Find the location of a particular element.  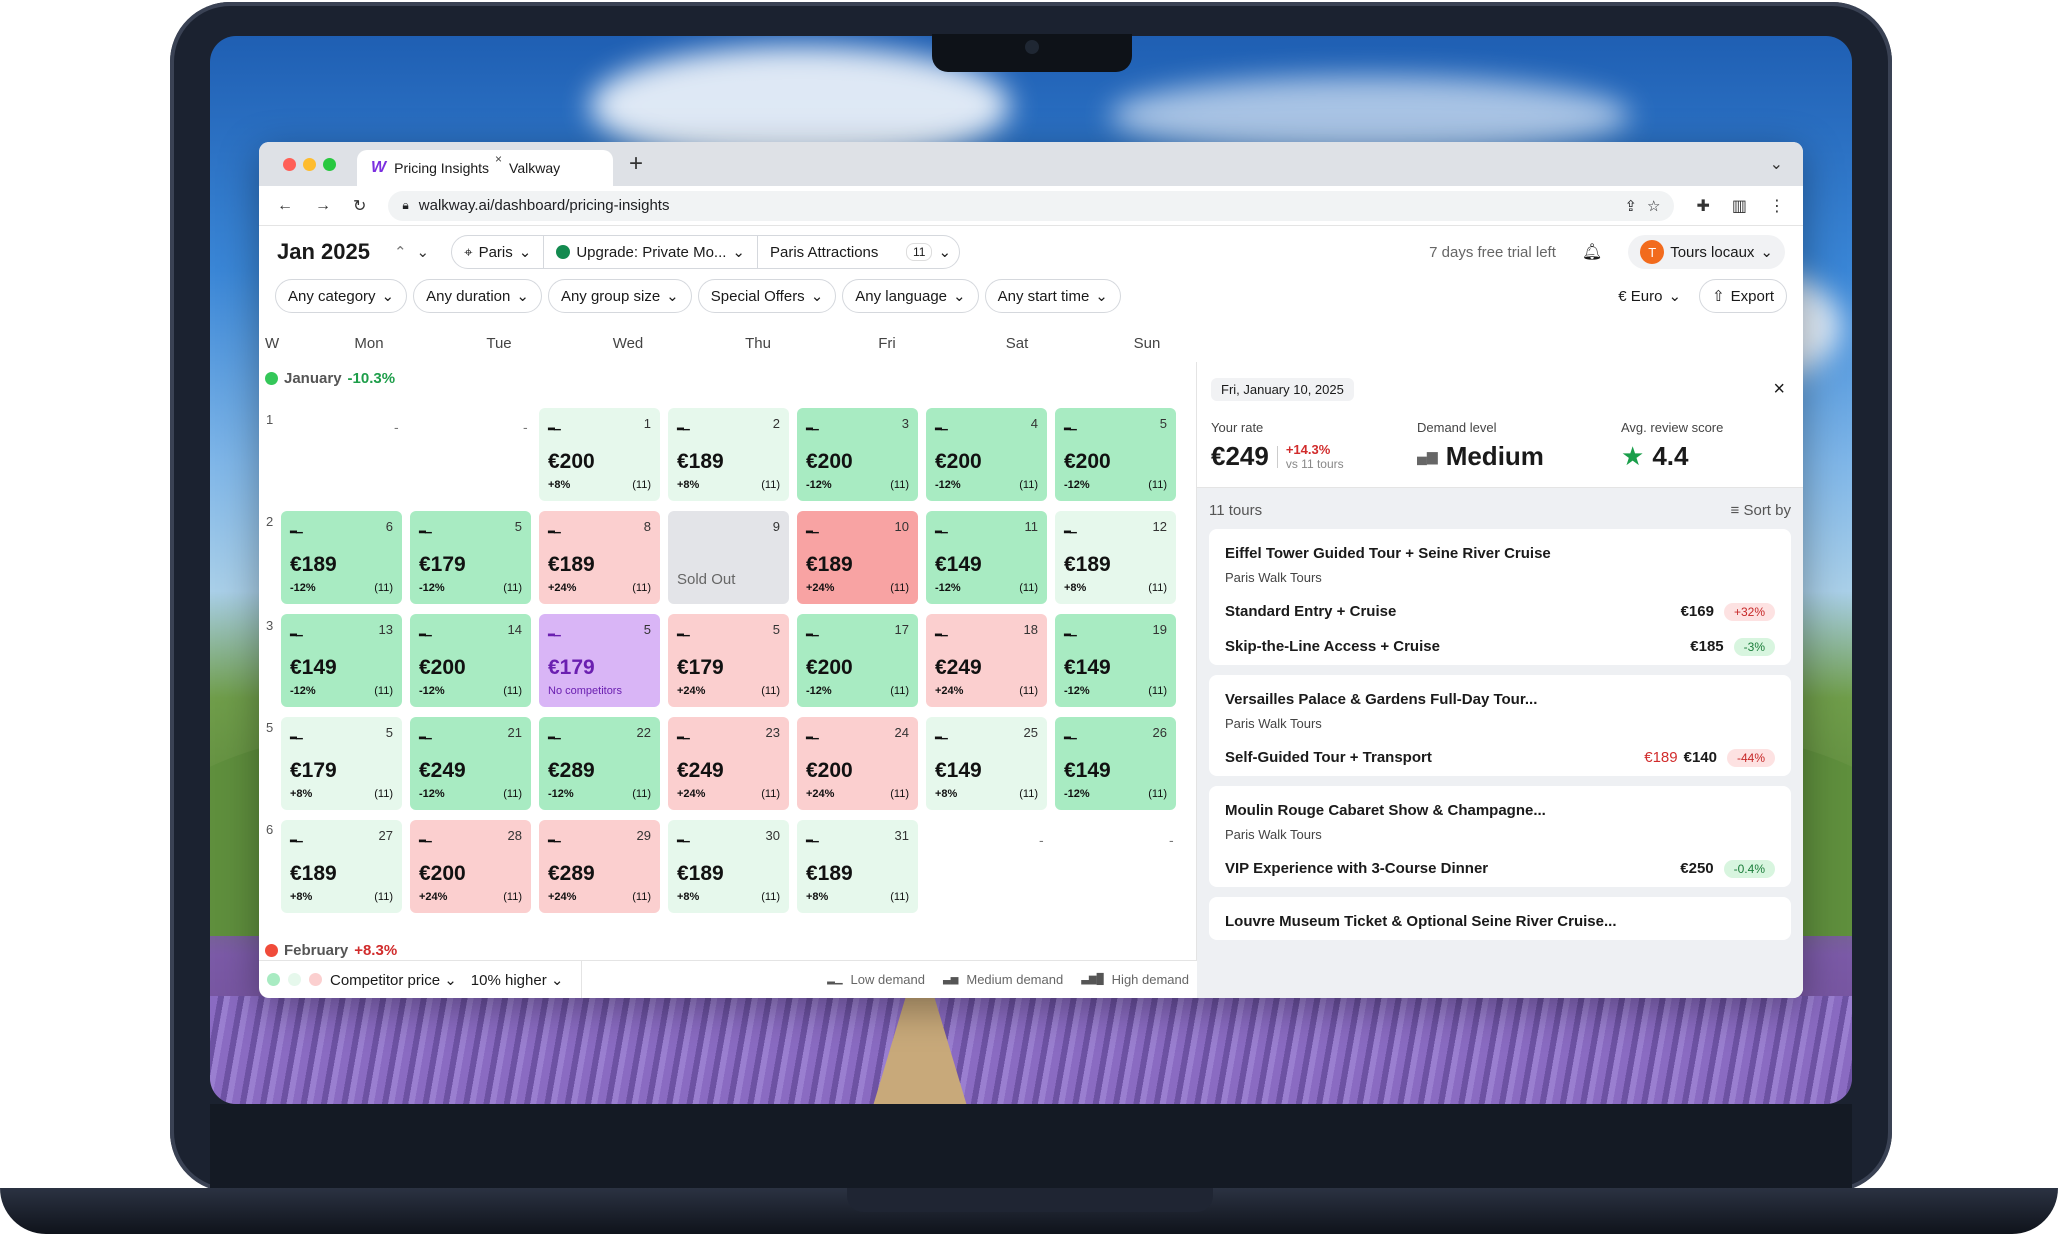

day-number: 21 is located at coordinates (514, 732).